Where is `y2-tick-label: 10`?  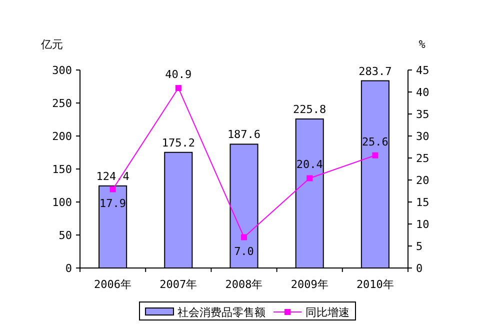 y2-tick-label: 10 is located at coordinates (423, 224).